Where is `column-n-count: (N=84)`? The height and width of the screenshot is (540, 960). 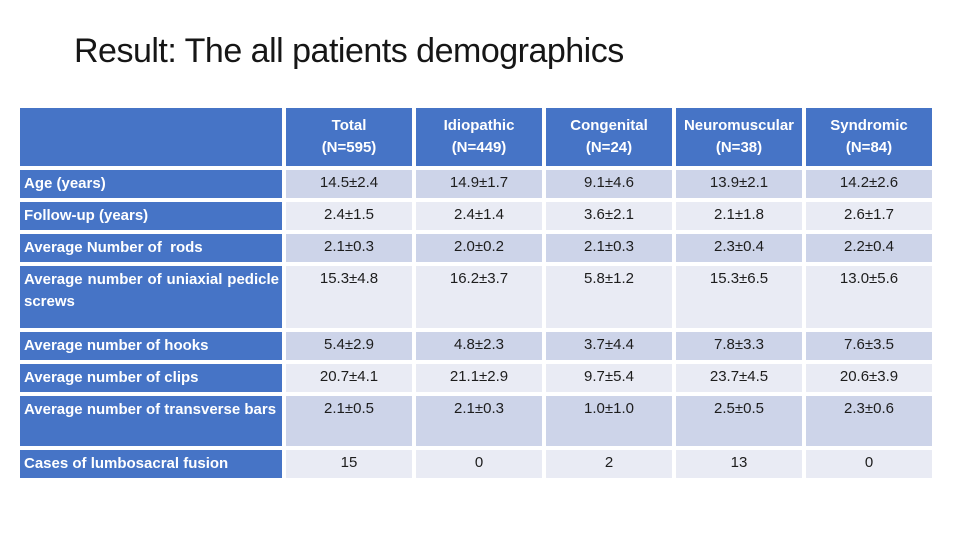
column-n-count: (N=84) is located at coordinates (869, 147).